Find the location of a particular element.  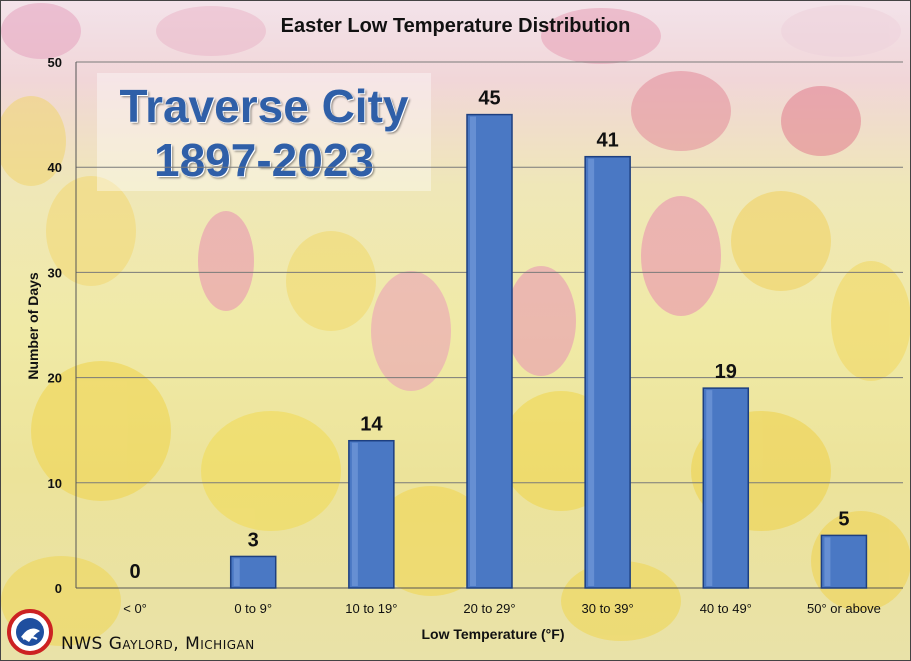

data-label: 19 is located at coordinates (726, 372).